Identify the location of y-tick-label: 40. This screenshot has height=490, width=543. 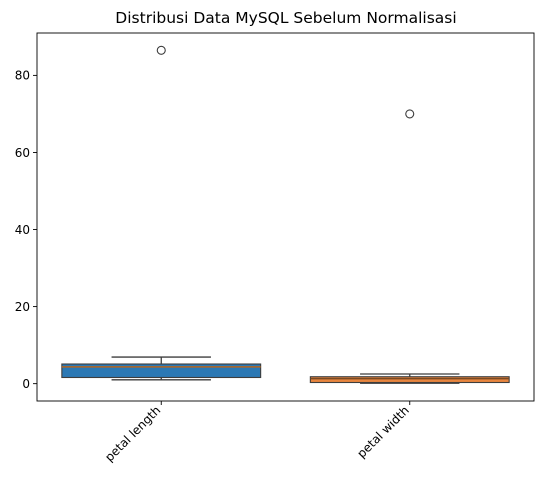
(22, 230).